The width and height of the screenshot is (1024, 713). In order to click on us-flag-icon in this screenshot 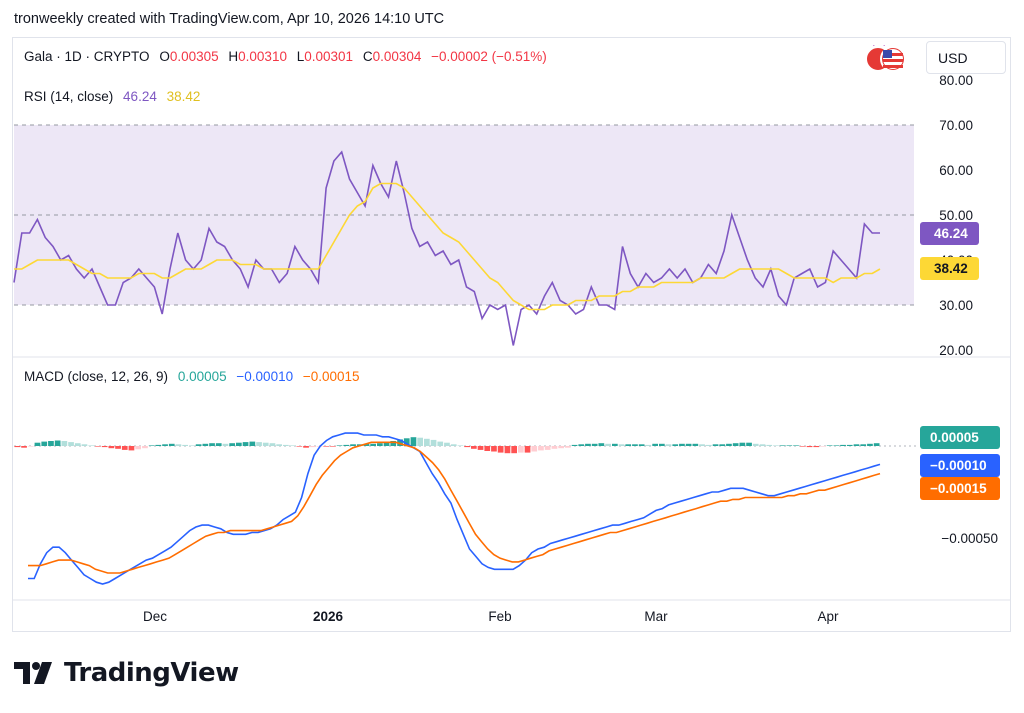, I will do `click(885, 58)`.